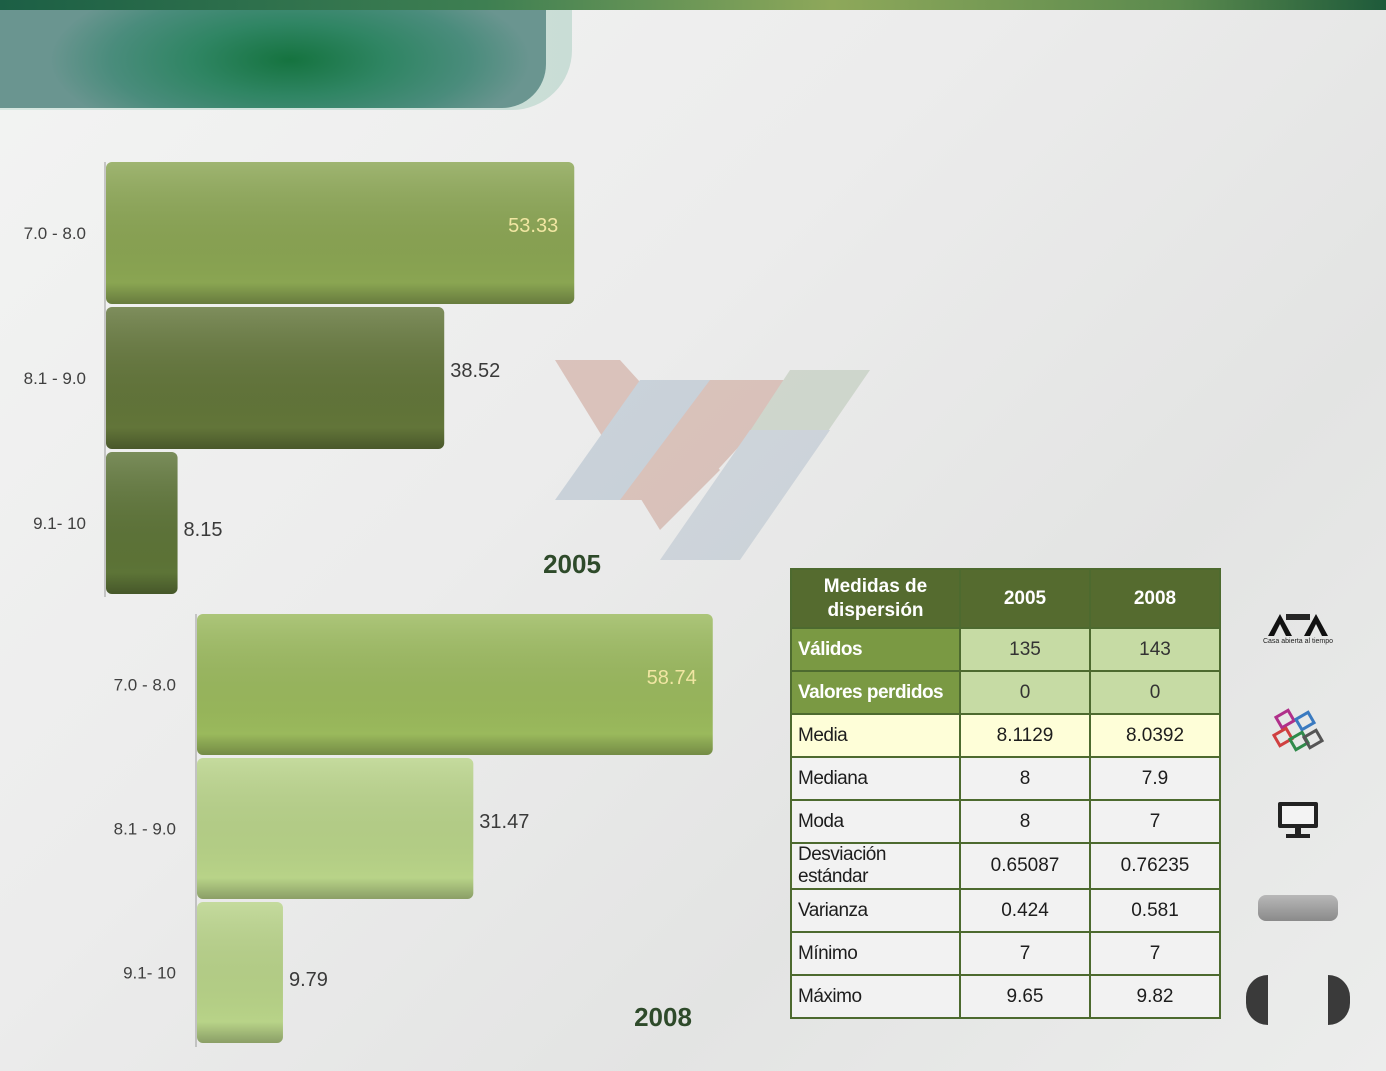 This screenshot has width=1386, height=1071. I want to click on table-row: Desviación estándar 0.65087 0.76235, so click(1005, 866).